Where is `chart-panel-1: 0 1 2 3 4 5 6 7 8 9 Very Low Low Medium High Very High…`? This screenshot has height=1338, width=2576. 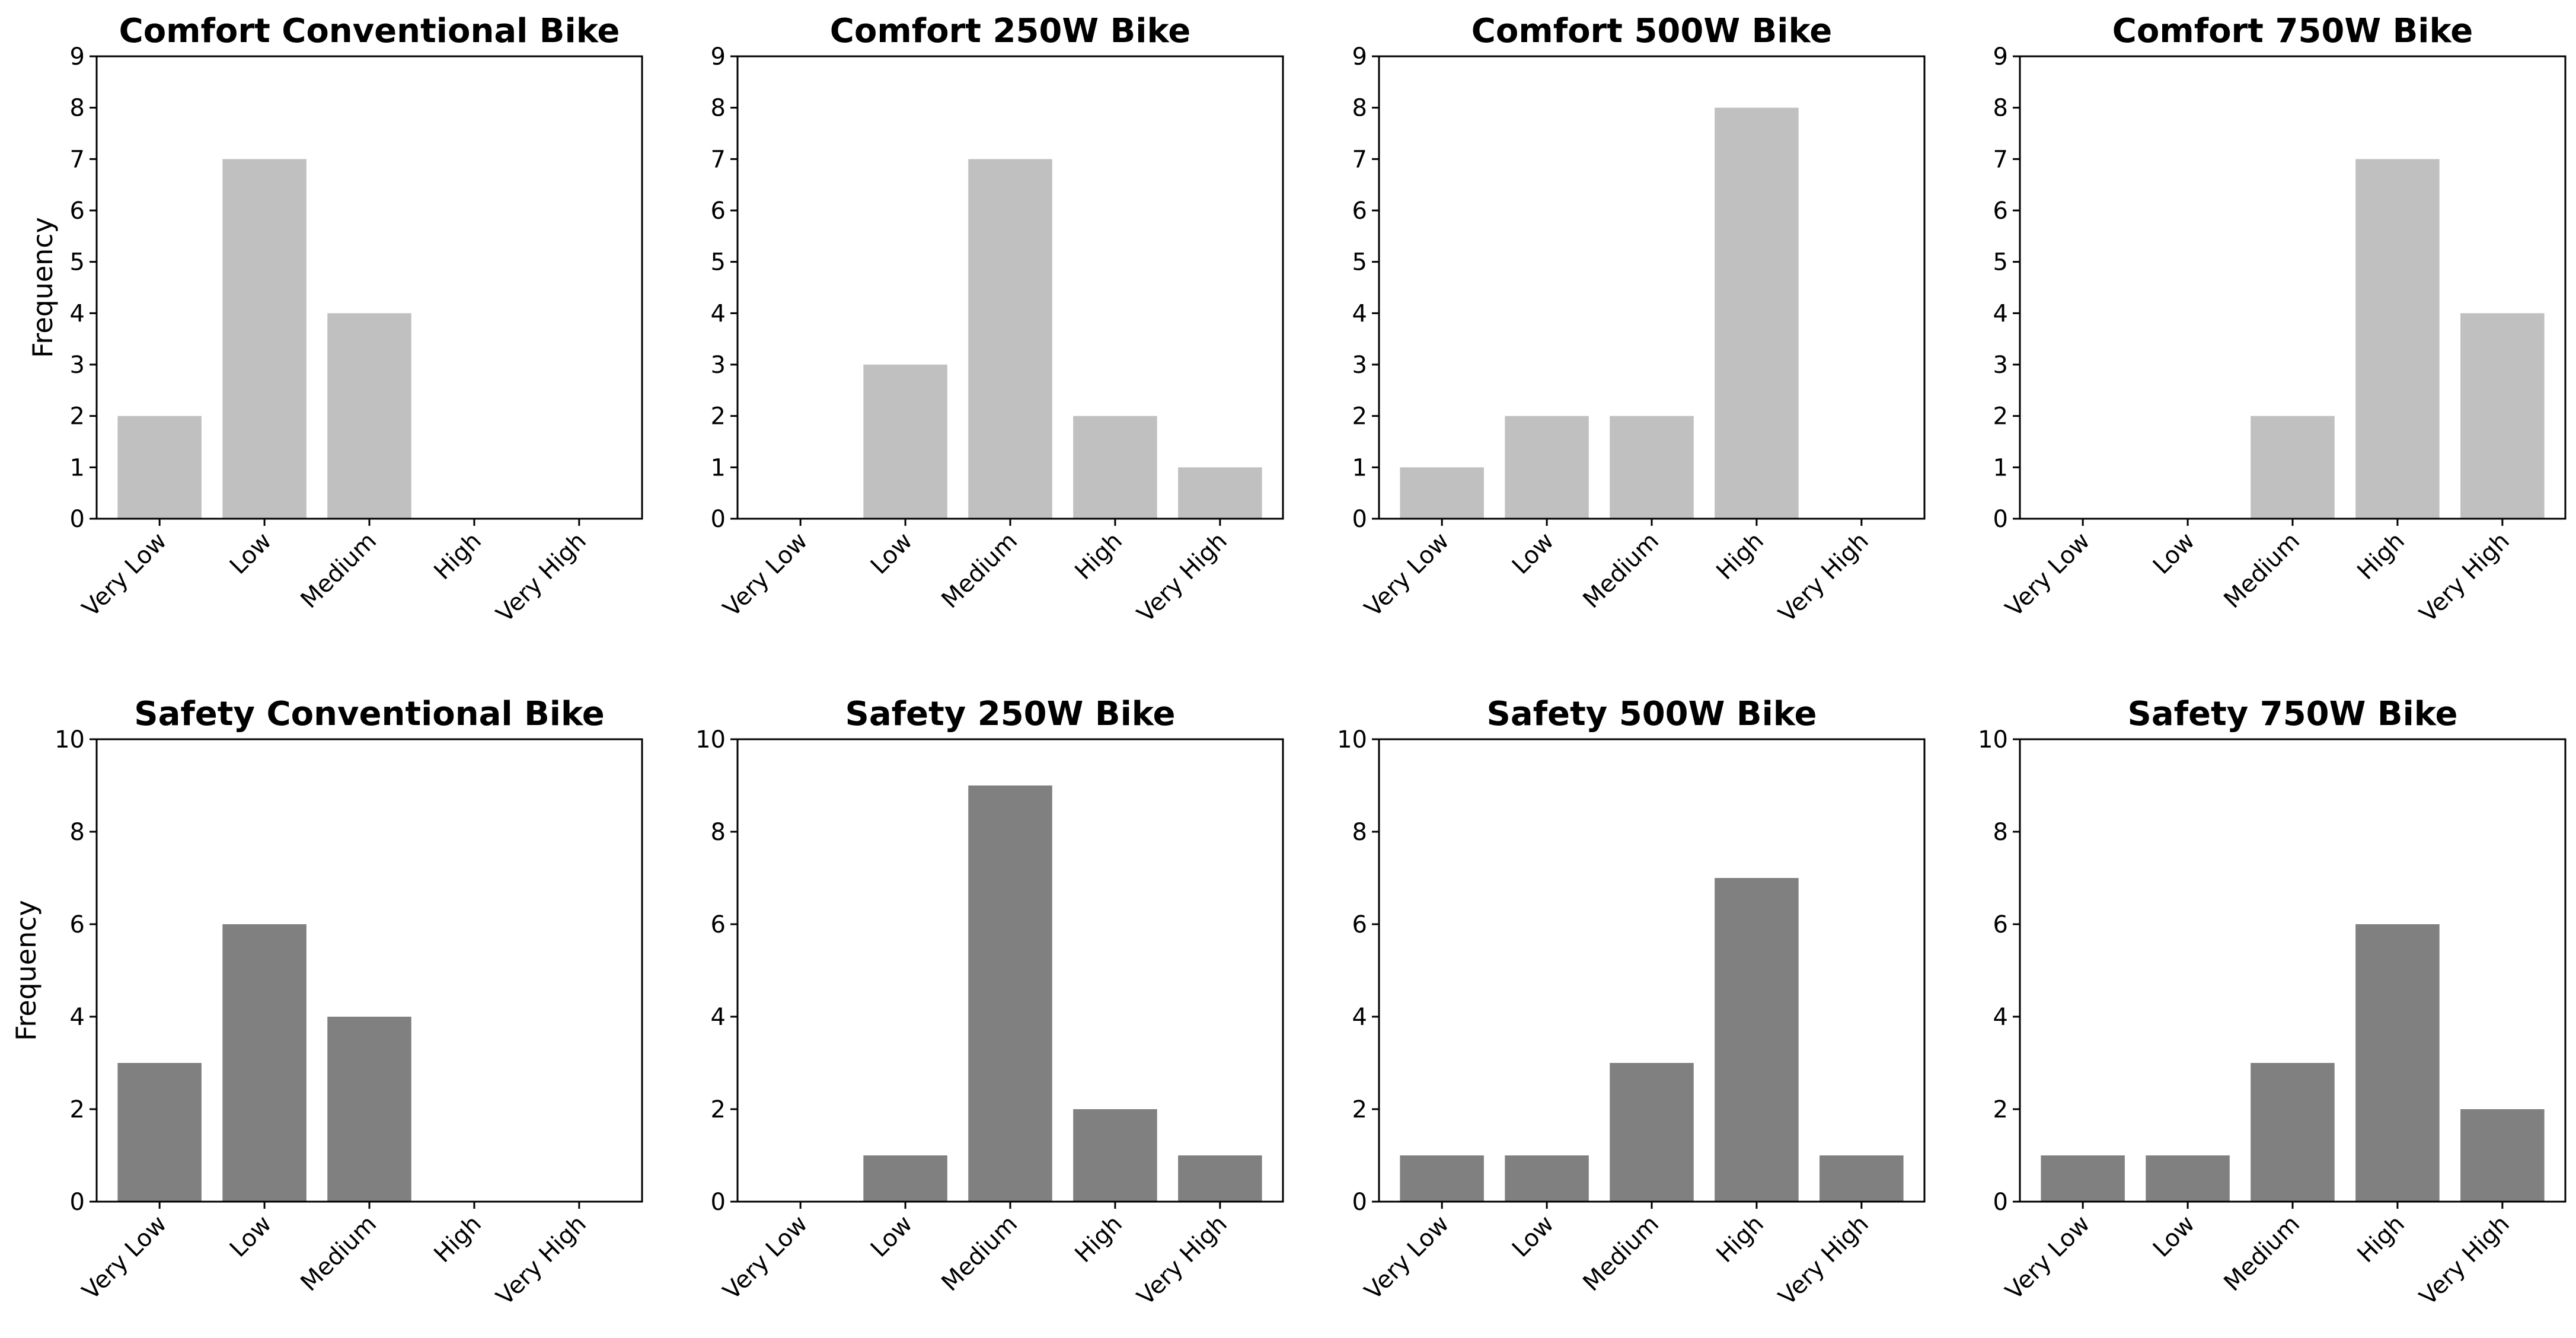
chart-panel-1: 0 1 2 3 4 5 6 7 8 9 Very Low Low Medium High Very High… is located at coordinates (335, 320).